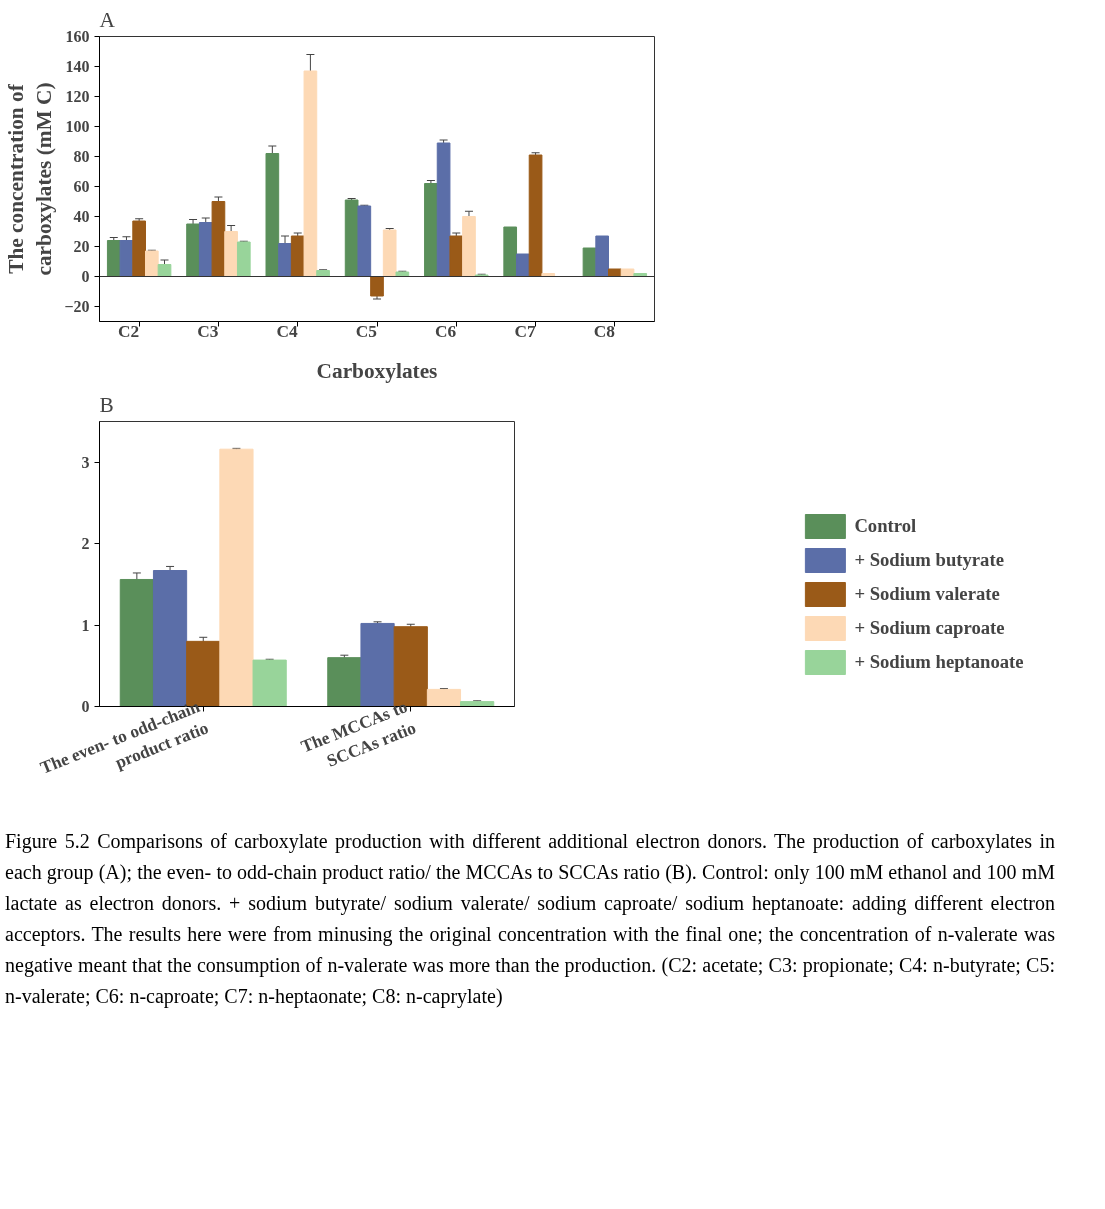 The image size is (1105, 1209). Describe the element at coordinates (85, 625) in the screenshot. I see `y-tick-label: 1` at that location.